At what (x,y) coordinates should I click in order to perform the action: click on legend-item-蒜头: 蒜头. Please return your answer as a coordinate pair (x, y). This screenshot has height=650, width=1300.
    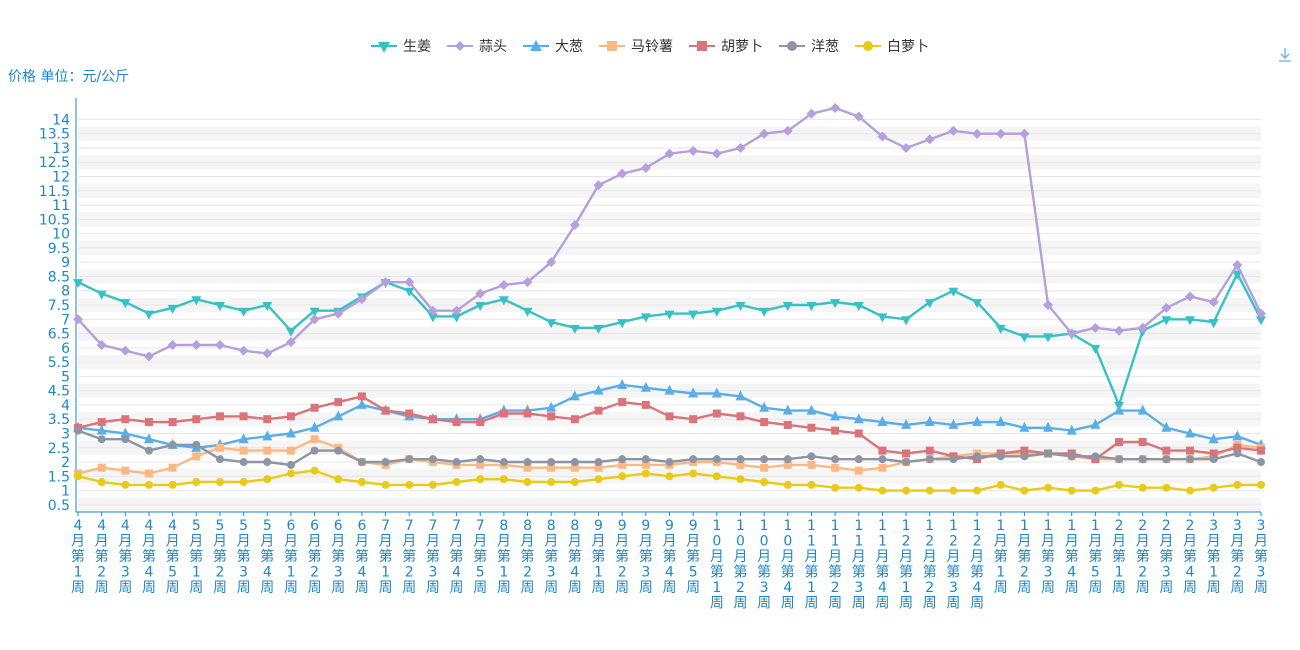
    Looking at the image, I should click on (477, 46).